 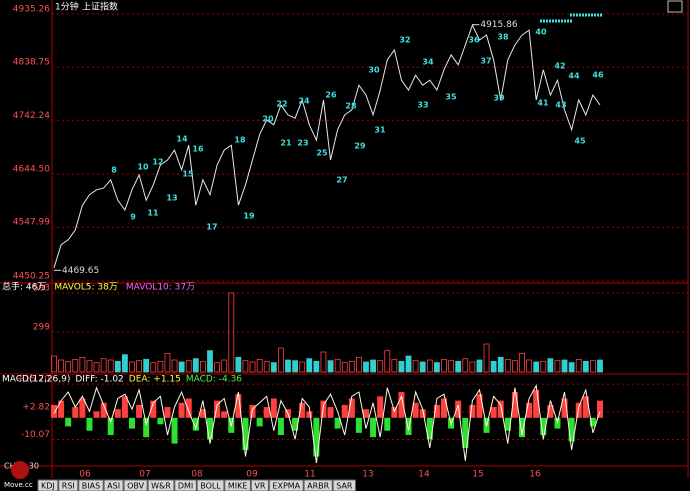 I want to click on tab-label: ARBR, so click(x=318, y=486).